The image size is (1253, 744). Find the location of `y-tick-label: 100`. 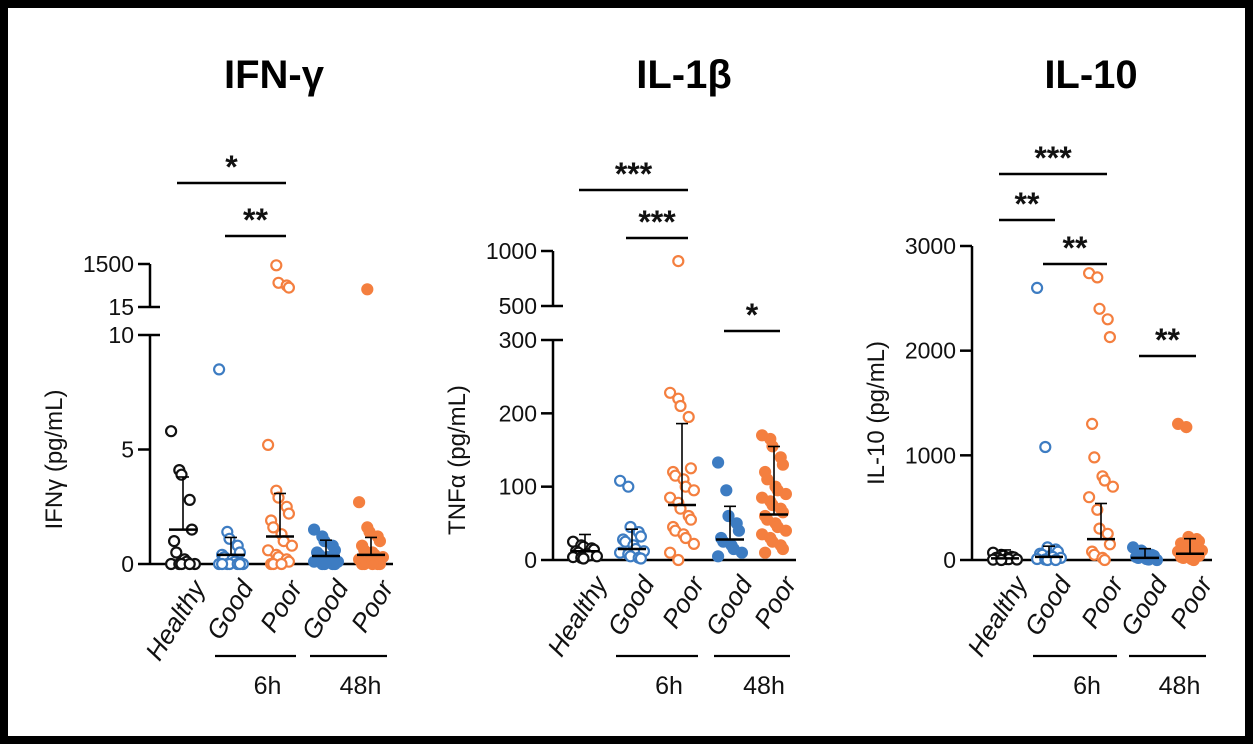

y-tick-label: 100 is located at coordinates (518, 487).